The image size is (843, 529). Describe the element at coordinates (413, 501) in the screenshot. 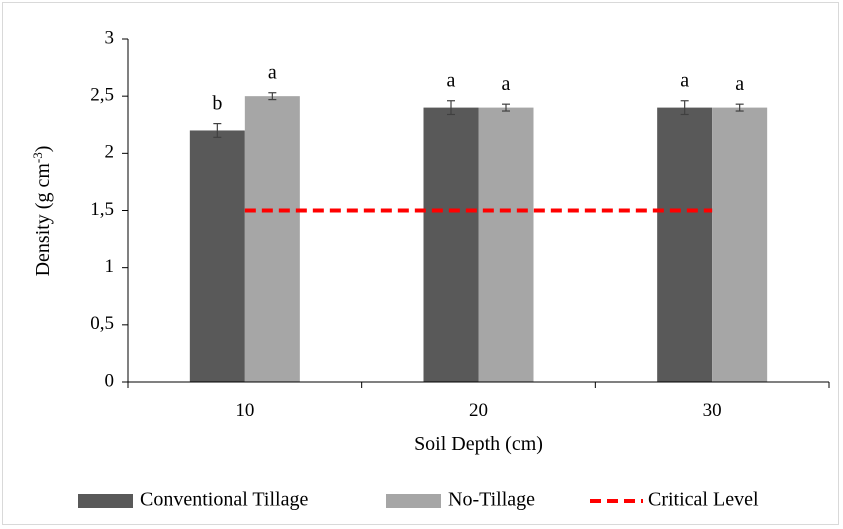

I see `legend-swatch-no-tillage` at that location.